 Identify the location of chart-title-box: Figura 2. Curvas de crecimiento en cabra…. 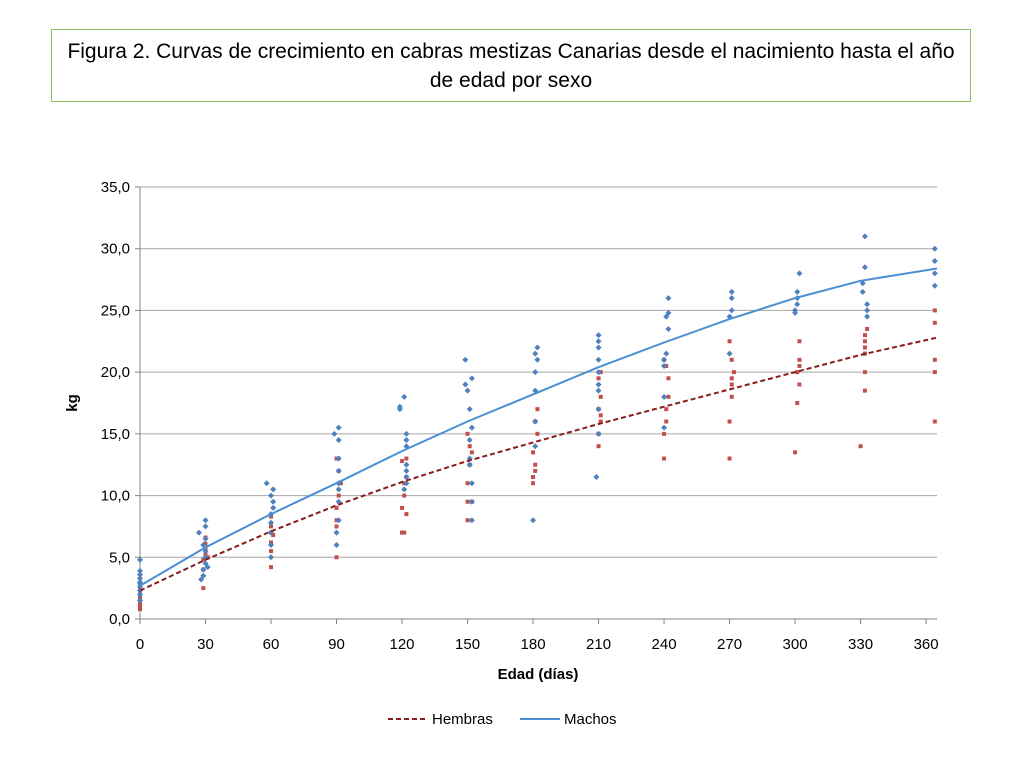
(511, 65).